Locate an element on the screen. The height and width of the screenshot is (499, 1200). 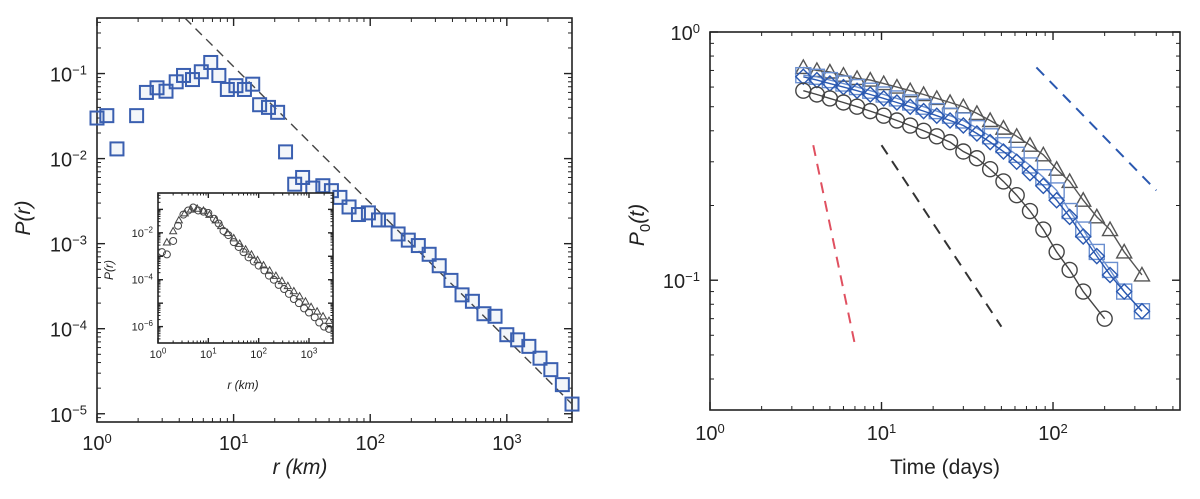
circle-series-line is located at coordinates (954, 205).